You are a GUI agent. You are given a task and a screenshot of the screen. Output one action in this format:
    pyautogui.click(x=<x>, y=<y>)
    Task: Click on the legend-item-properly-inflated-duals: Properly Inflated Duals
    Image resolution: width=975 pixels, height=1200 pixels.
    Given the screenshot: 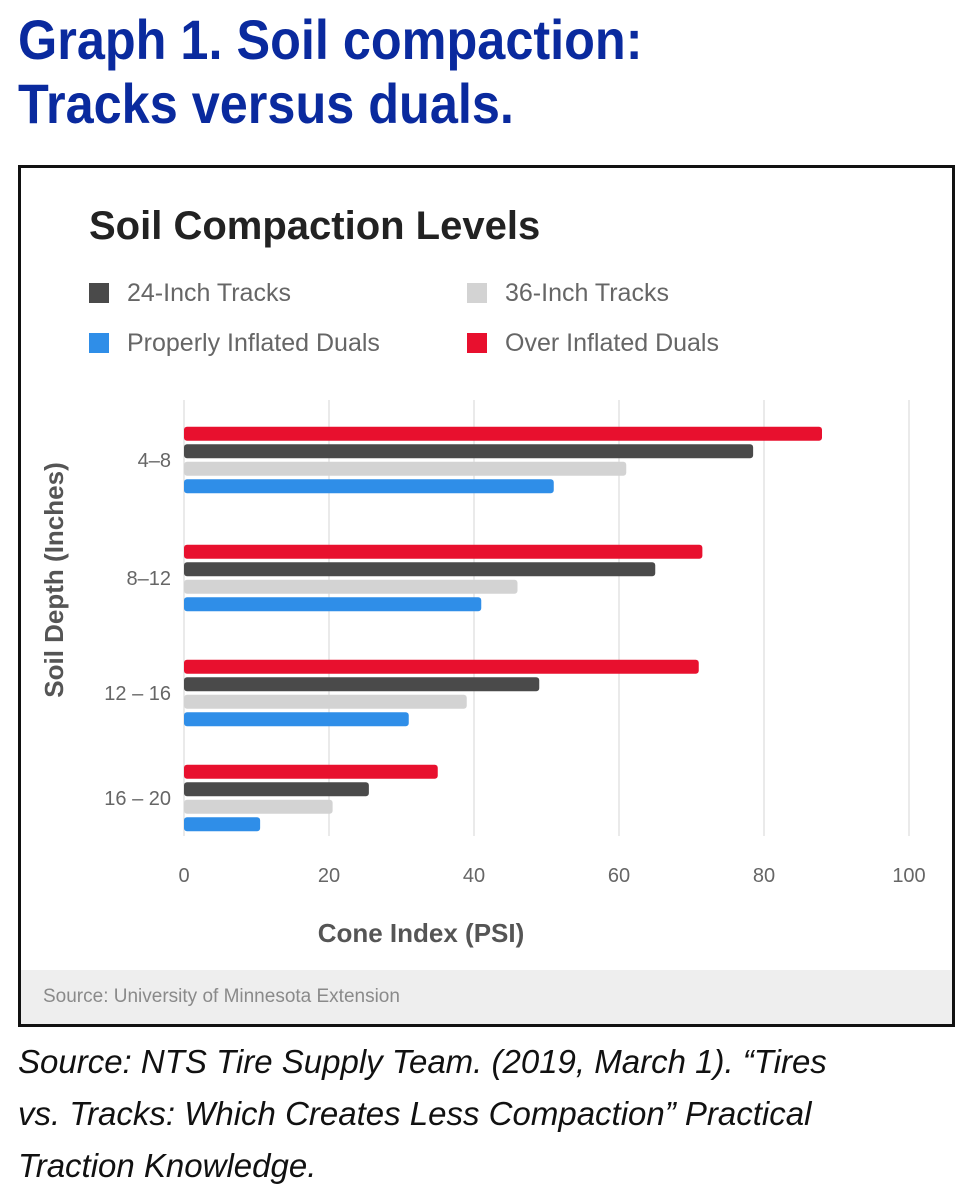 What is the action you would take?
    pyautogui.click(x=234, y=343)
    